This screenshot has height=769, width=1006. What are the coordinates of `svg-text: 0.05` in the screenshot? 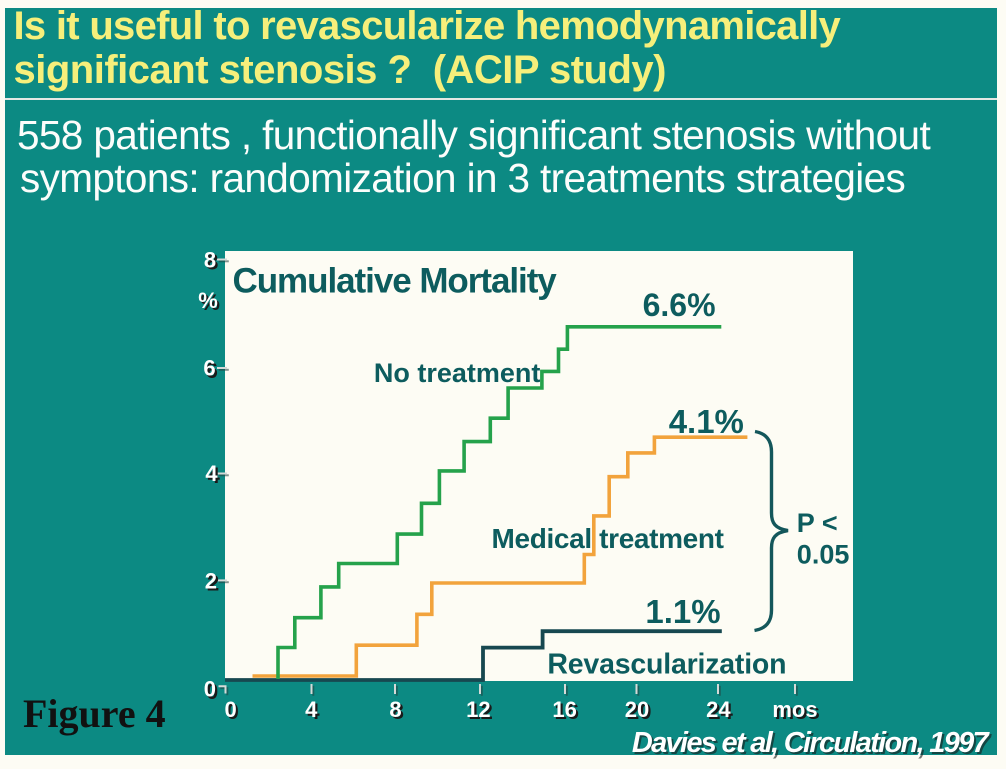 It's located at (823, 555).